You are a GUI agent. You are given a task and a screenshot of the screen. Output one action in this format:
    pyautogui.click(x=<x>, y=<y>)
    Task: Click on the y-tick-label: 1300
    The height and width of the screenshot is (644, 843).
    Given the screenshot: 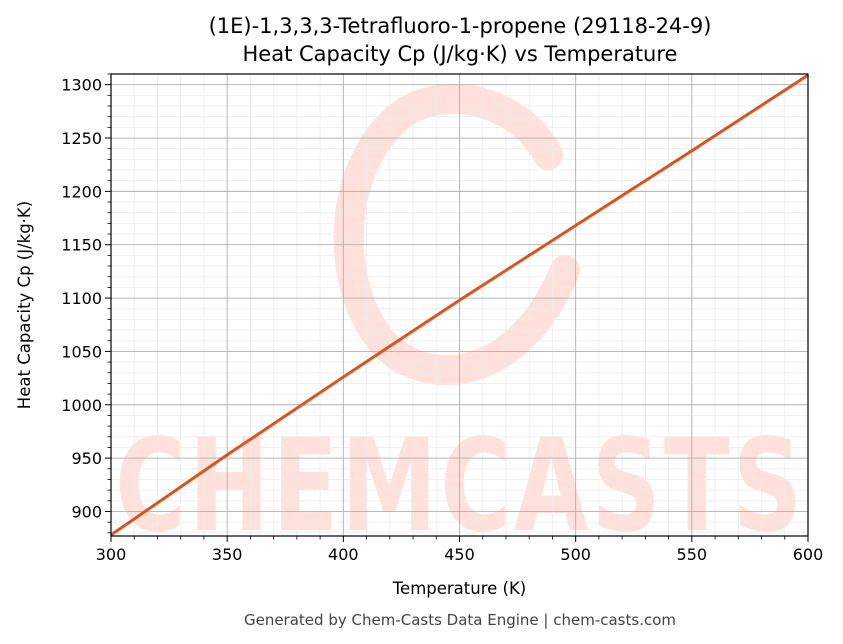 What is the action you would take?
    pyautogui.click(x=81, y=85)
    